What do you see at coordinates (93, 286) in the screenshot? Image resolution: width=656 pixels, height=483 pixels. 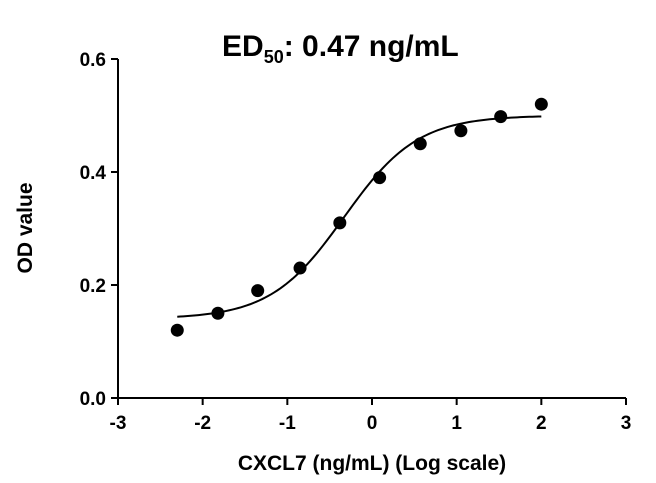 I see `y-tick-label: 0.2` at bounding box center [93, 286].